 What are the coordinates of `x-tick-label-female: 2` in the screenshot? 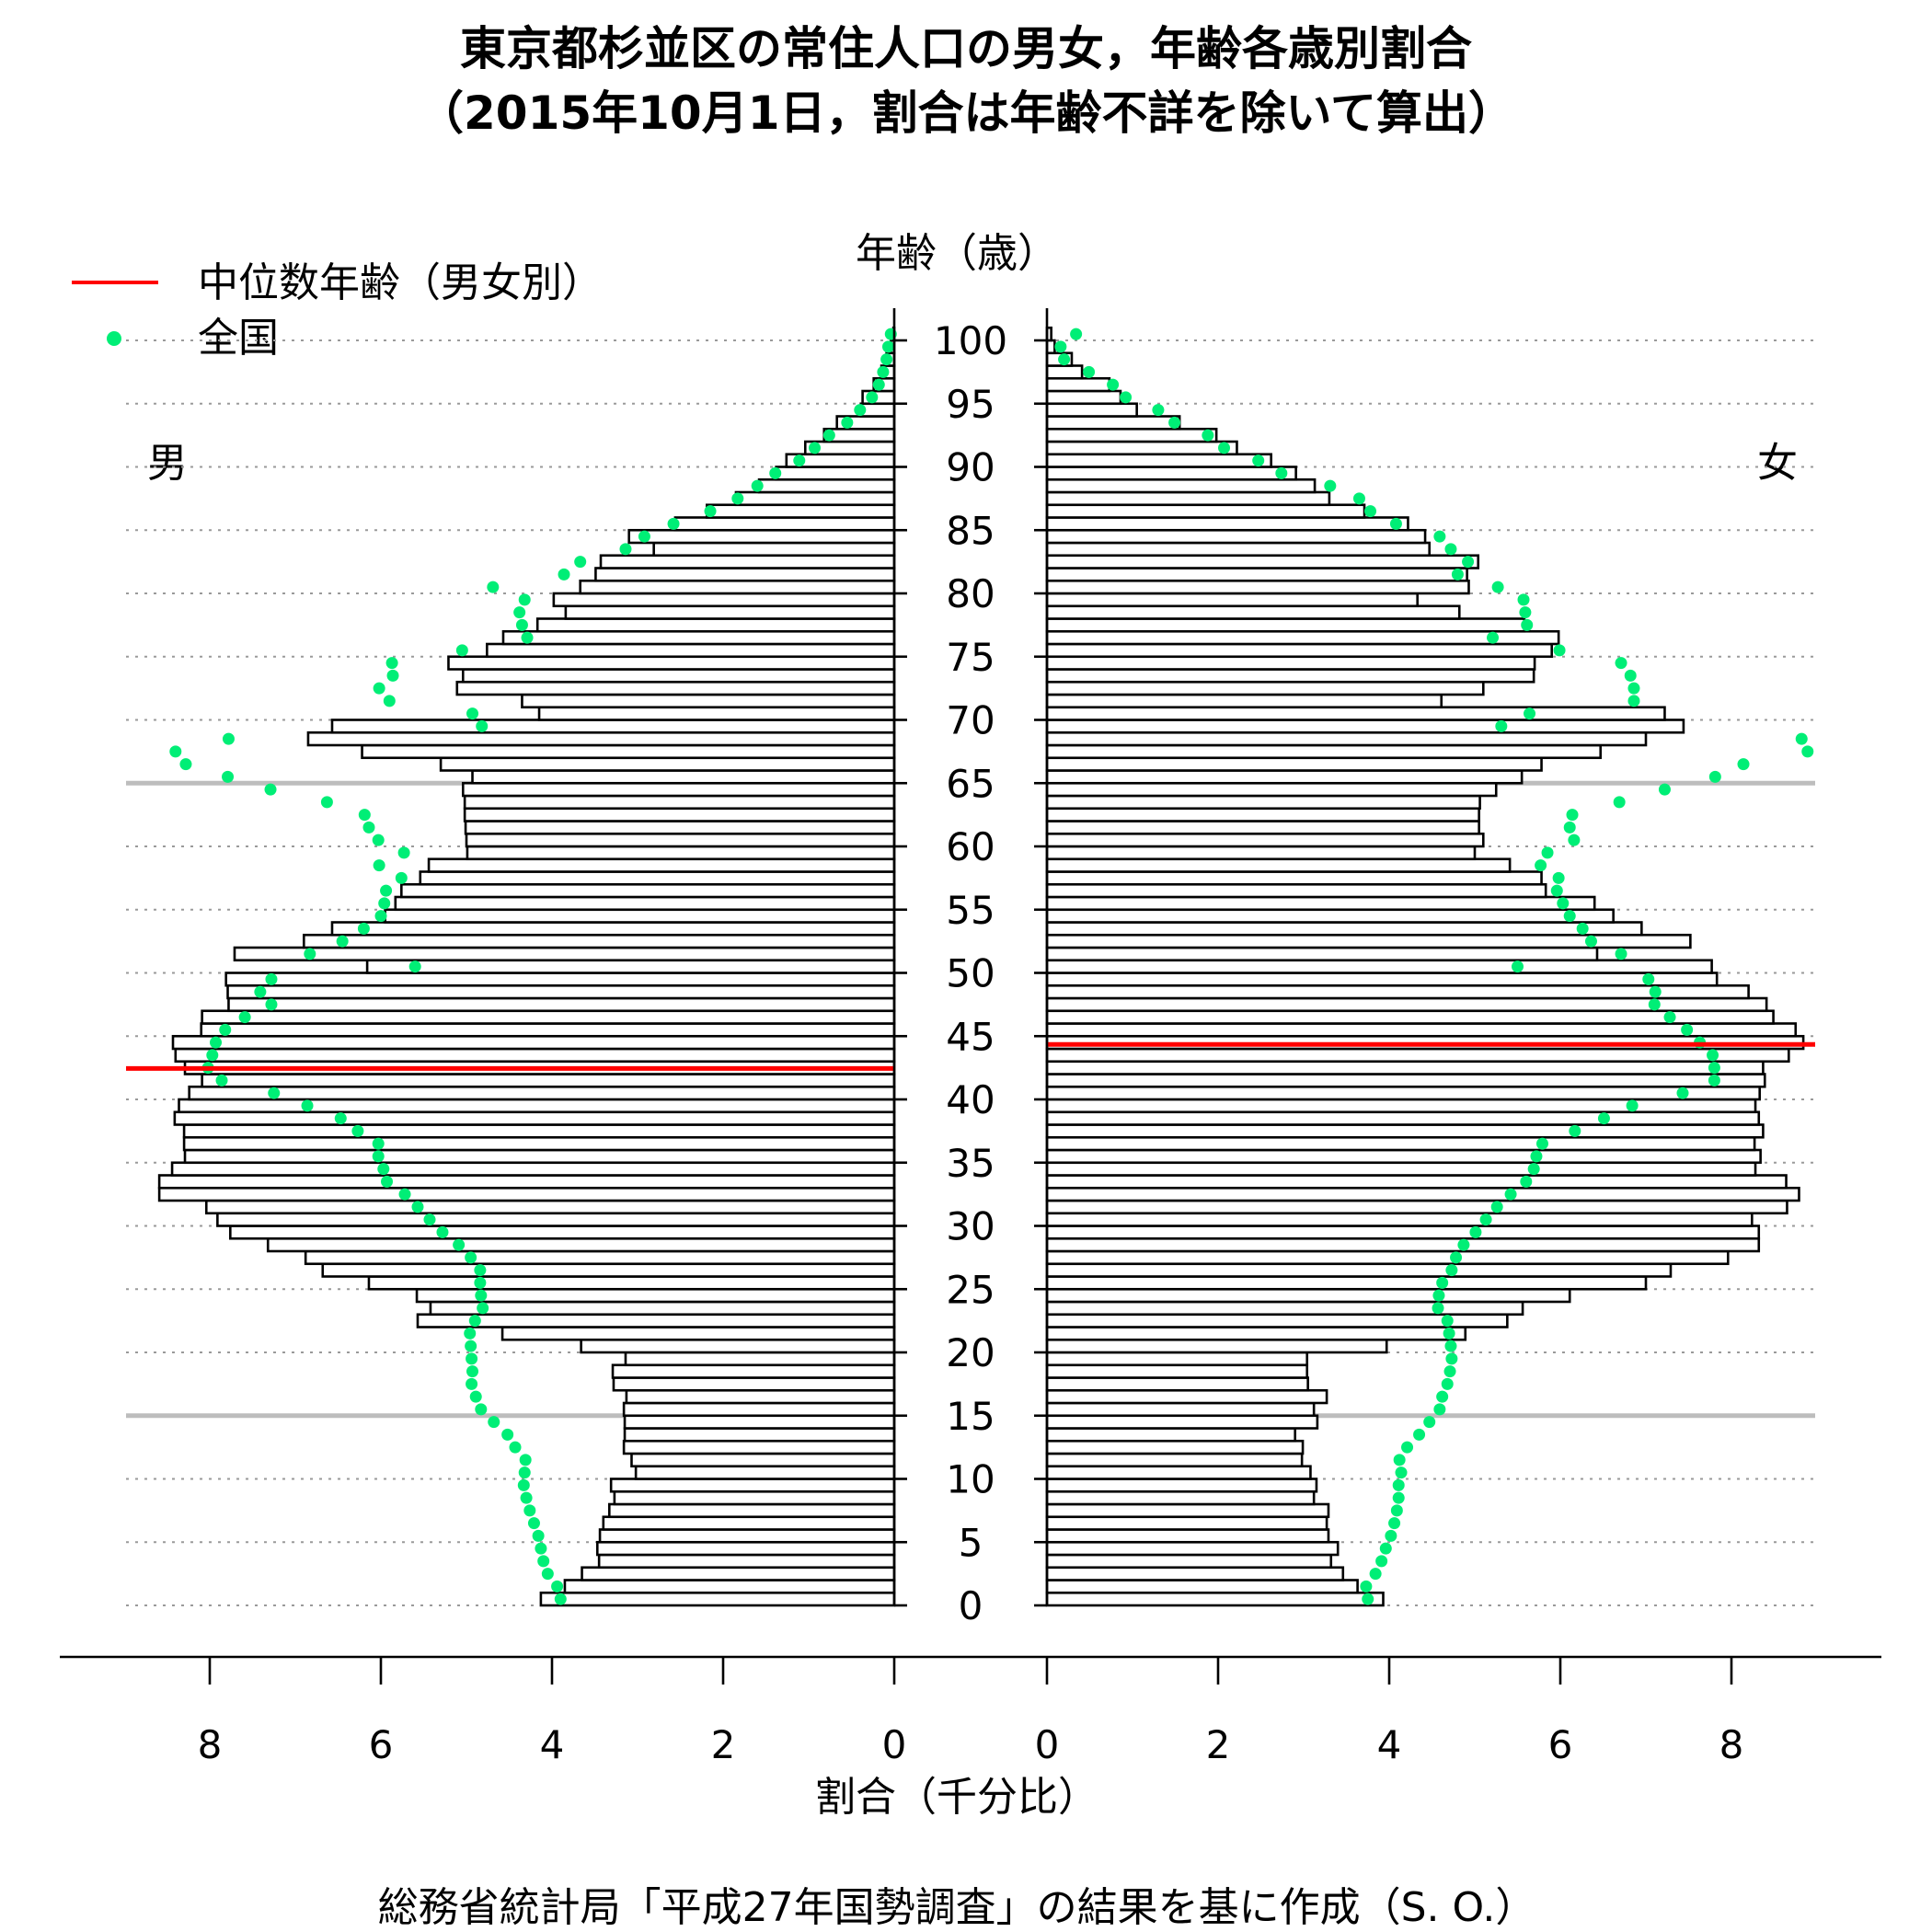 It's located at (1218, 1744).